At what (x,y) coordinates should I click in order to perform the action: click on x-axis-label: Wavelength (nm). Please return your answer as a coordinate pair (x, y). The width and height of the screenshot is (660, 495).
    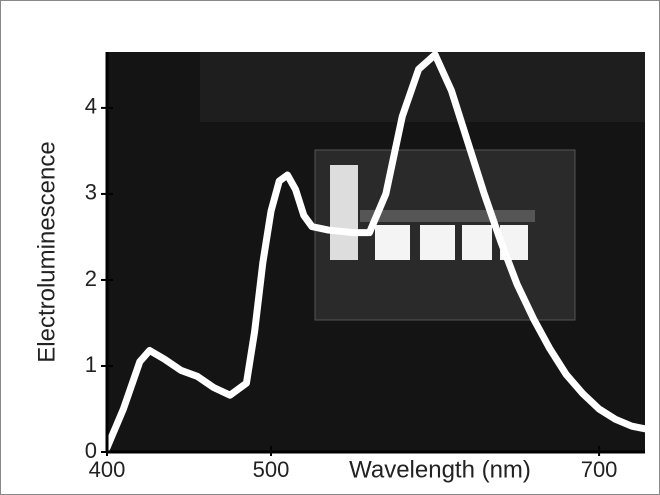
    Looking at the image, I should click on (440, 469).